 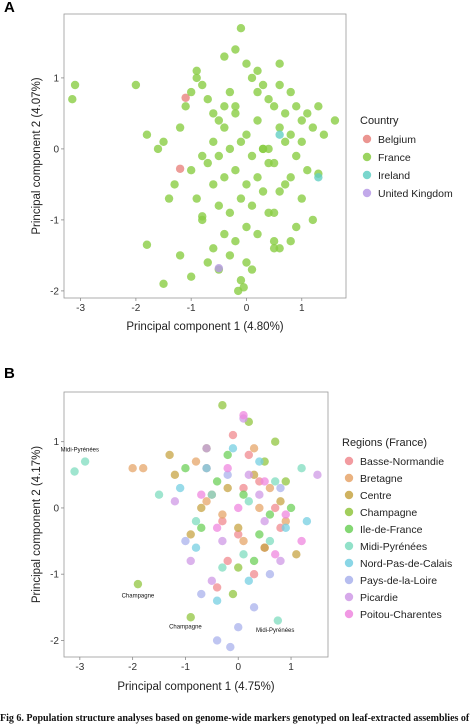 What do you see at coordinates (291, 667) in the screenshot?
I see `x-tick-label: 1` at bounding box center [291, 667].